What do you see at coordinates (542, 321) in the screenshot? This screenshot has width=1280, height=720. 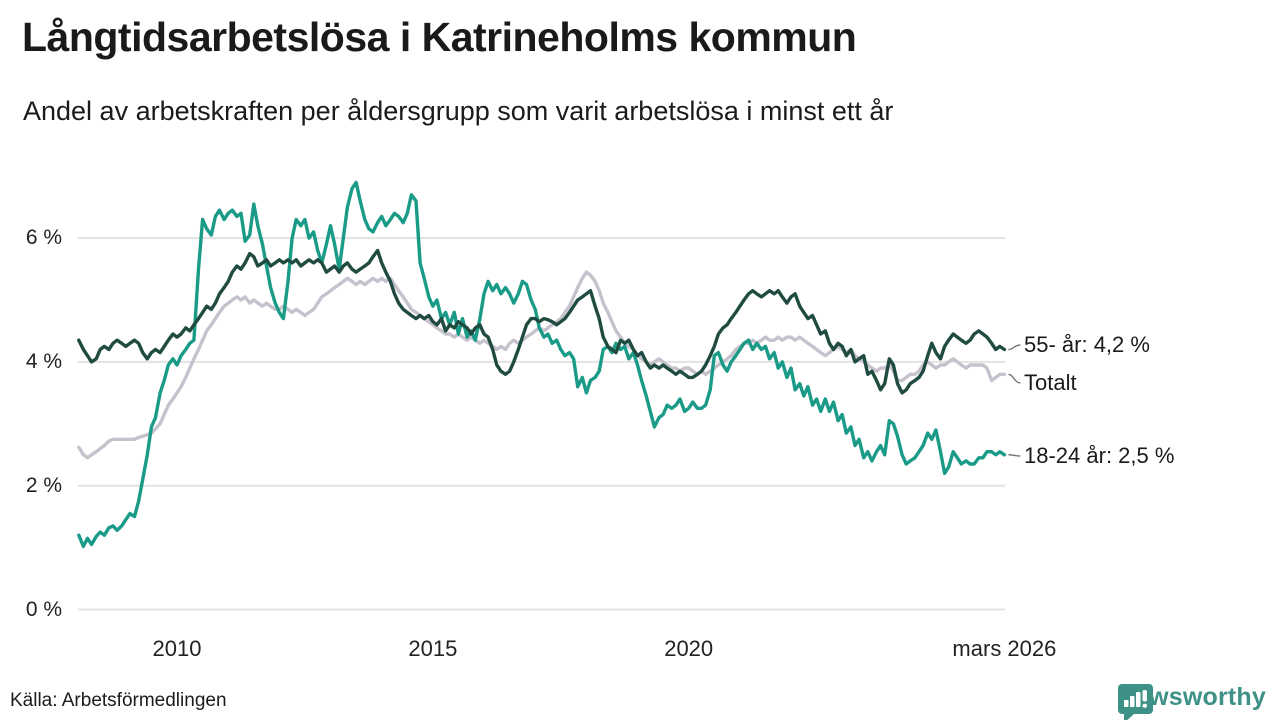 I see `series-line-55- år` at bounding box center [542, 321].